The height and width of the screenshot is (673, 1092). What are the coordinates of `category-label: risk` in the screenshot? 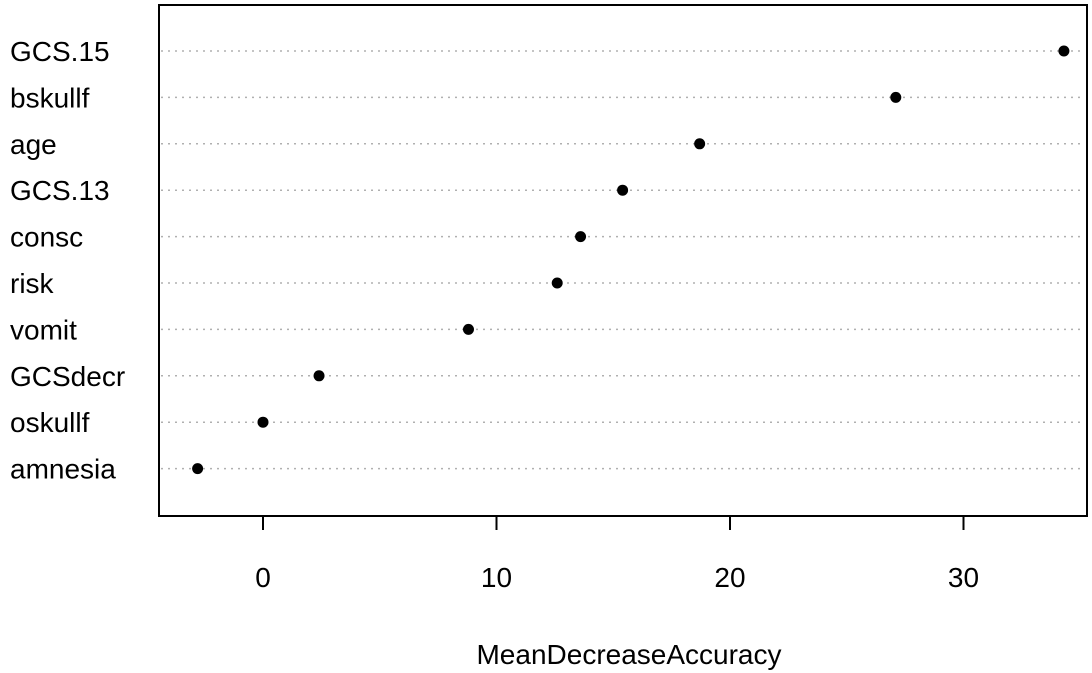 It's located at (32, 283).